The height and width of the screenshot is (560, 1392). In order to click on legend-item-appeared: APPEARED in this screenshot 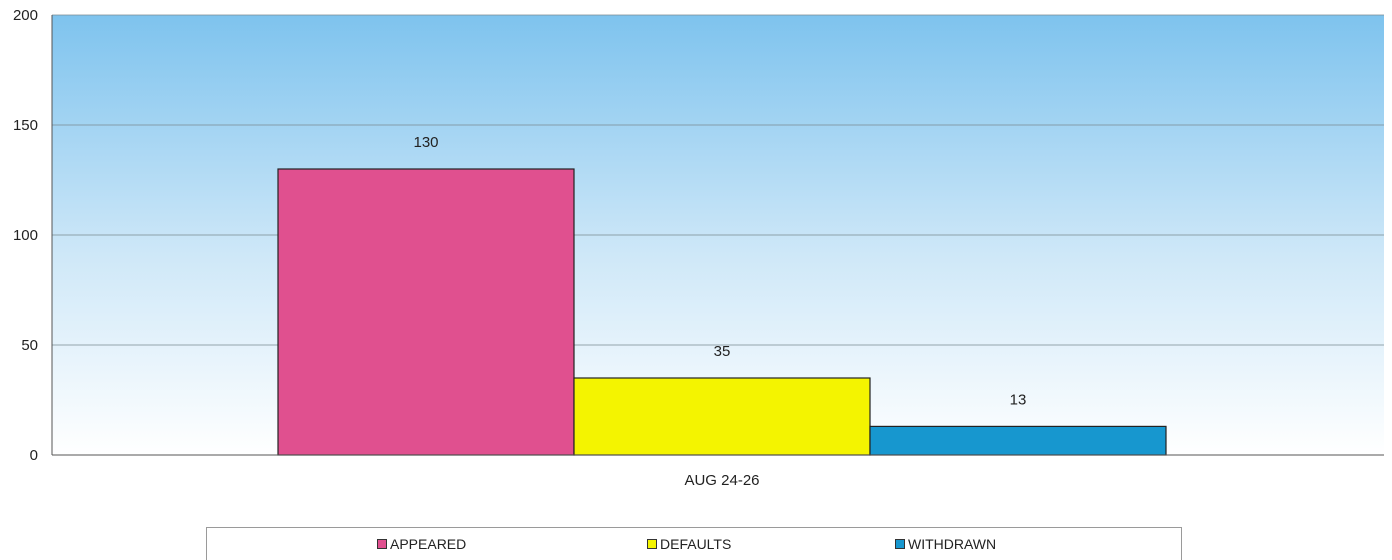, I will do `click(421, 544)`.